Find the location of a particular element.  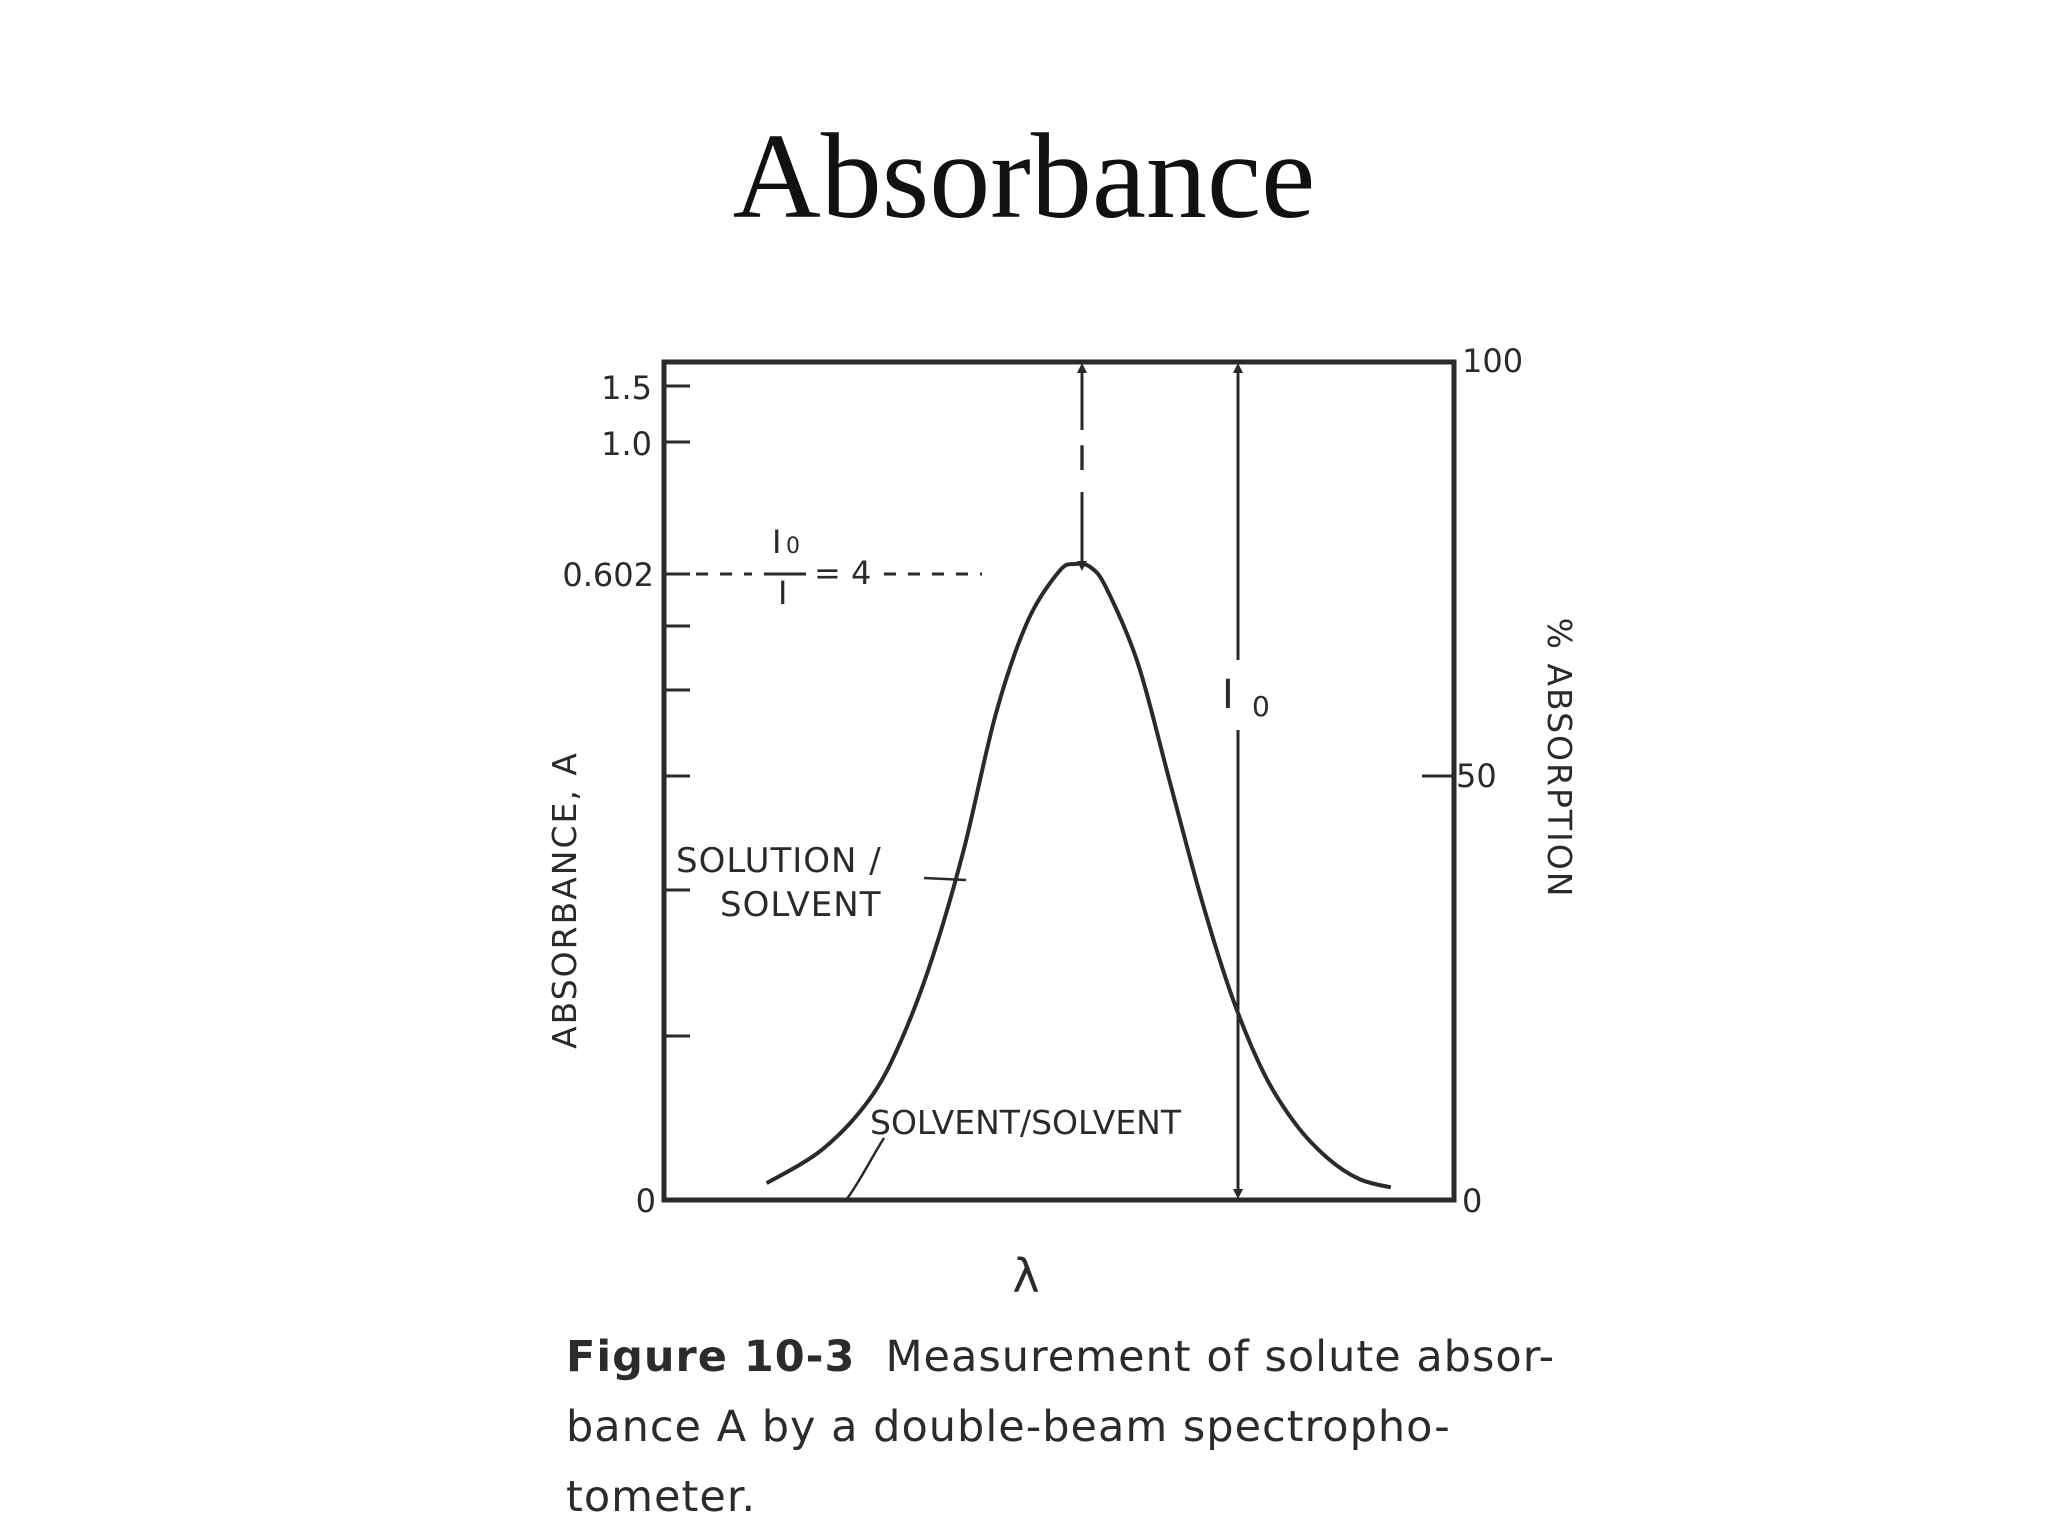

ratio-annotation: I 0 I = 4 is located at coordinates (817, 567).